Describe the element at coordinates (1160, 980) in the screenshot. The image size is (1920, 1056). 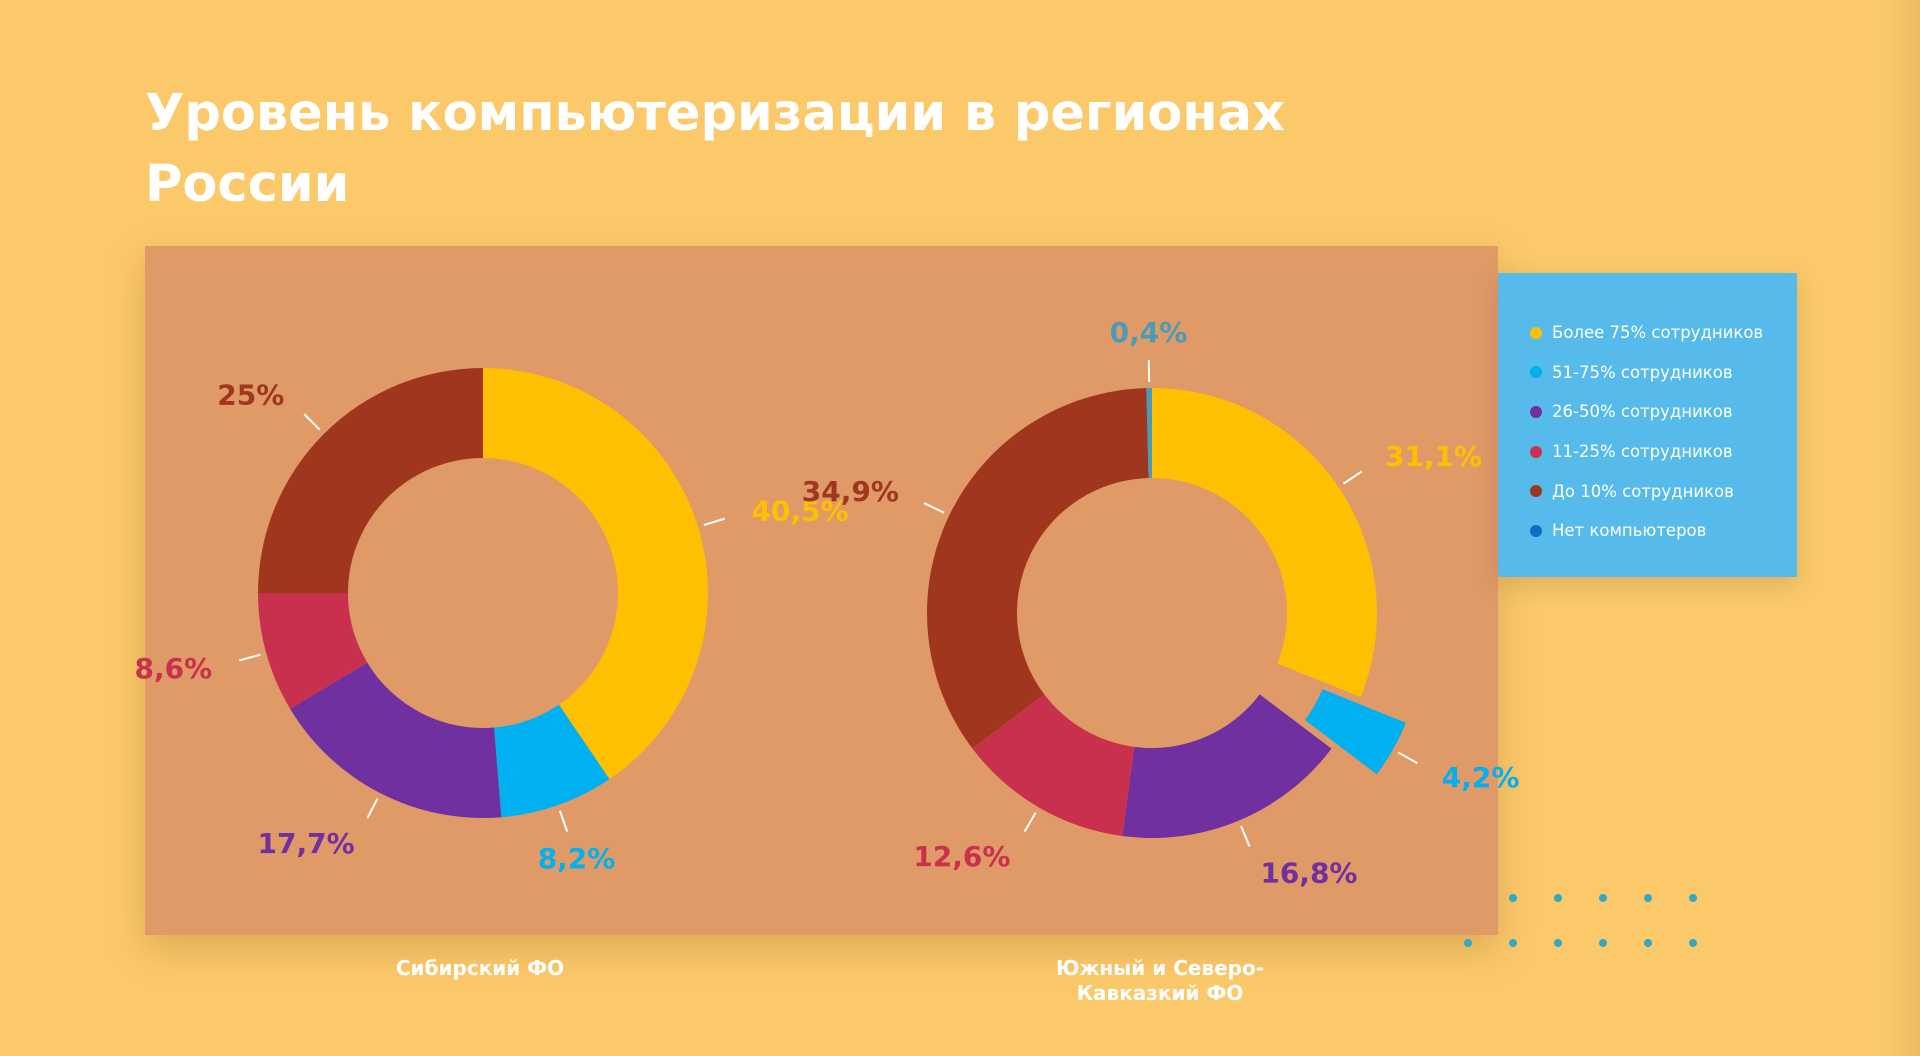
I see `chart-caption-south: Южный и Северо-Кавказкий ФО` at that location.